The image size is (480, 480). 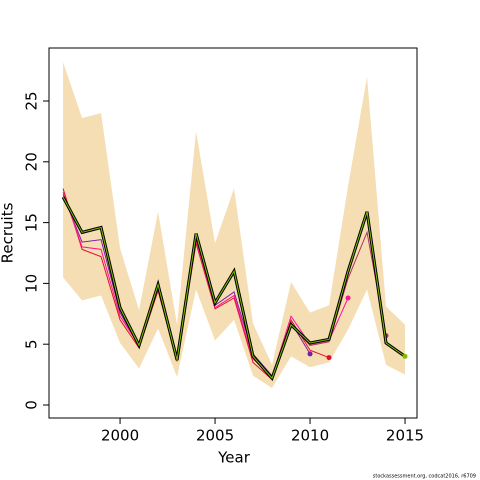 What do you see at coordinates (32, 405) in the screenshot?
I see `y-tick-label: 0` at bounding box center [32, 405].